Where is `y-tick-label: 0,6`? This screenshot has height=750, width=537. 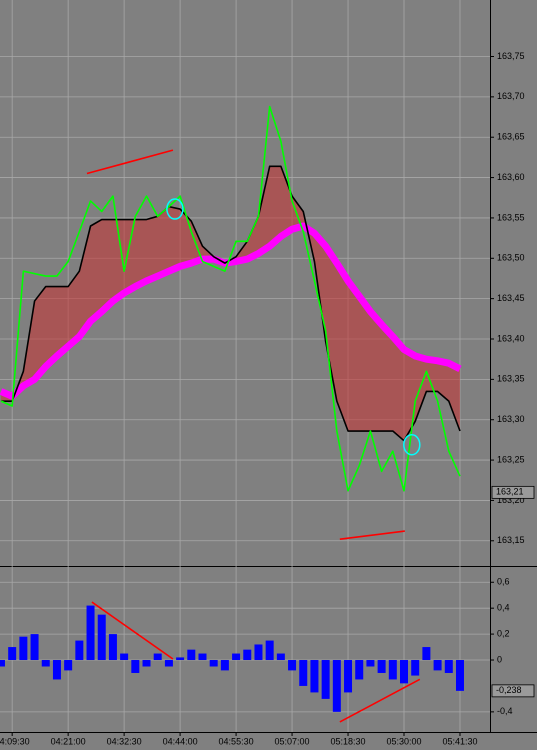 y-tick-label: 0,6 is located at coordinates (503, 582).